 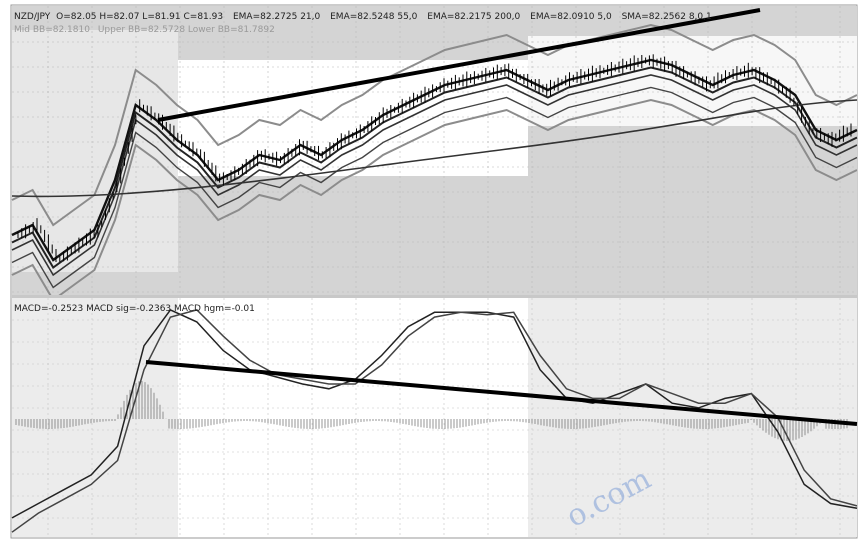 What do you see at coordinates (139, 17) in the screenshot?
I see `price-ohlc: O=82.05 H=82.07 L=81.91 C=81.93` at bounding box center [139, 17].